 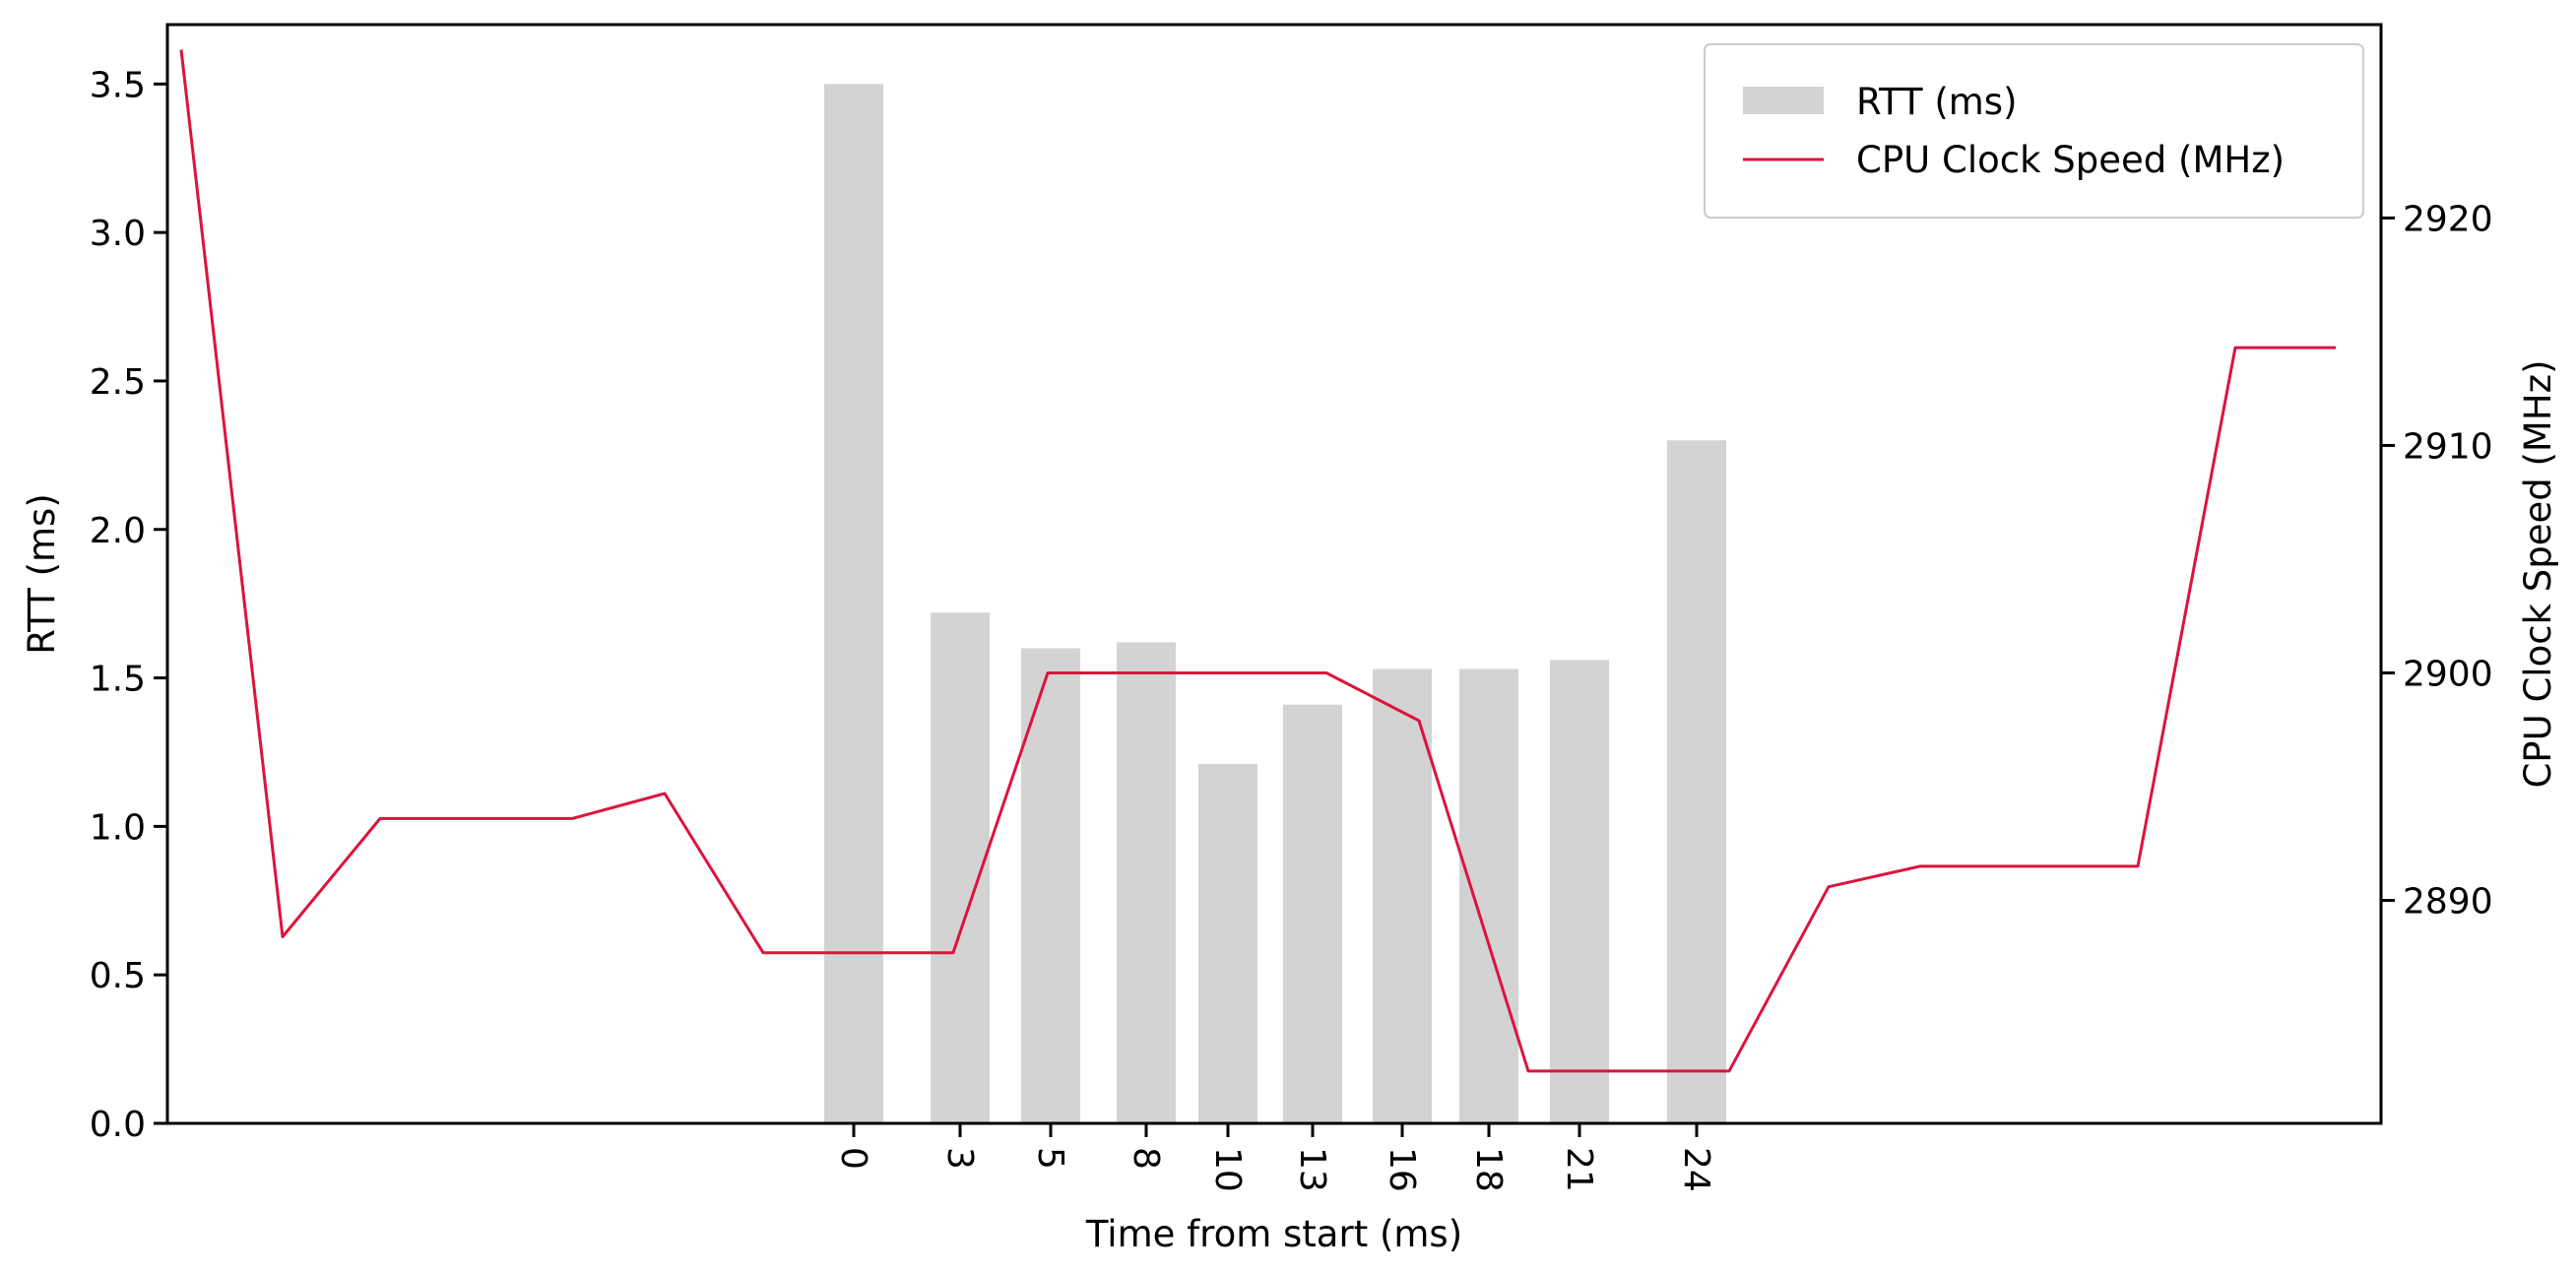 What do you see at coordinates (1783, 100) in the screenshot?
I see `legend-bar-swatch` at bounding box center [1783, 100].